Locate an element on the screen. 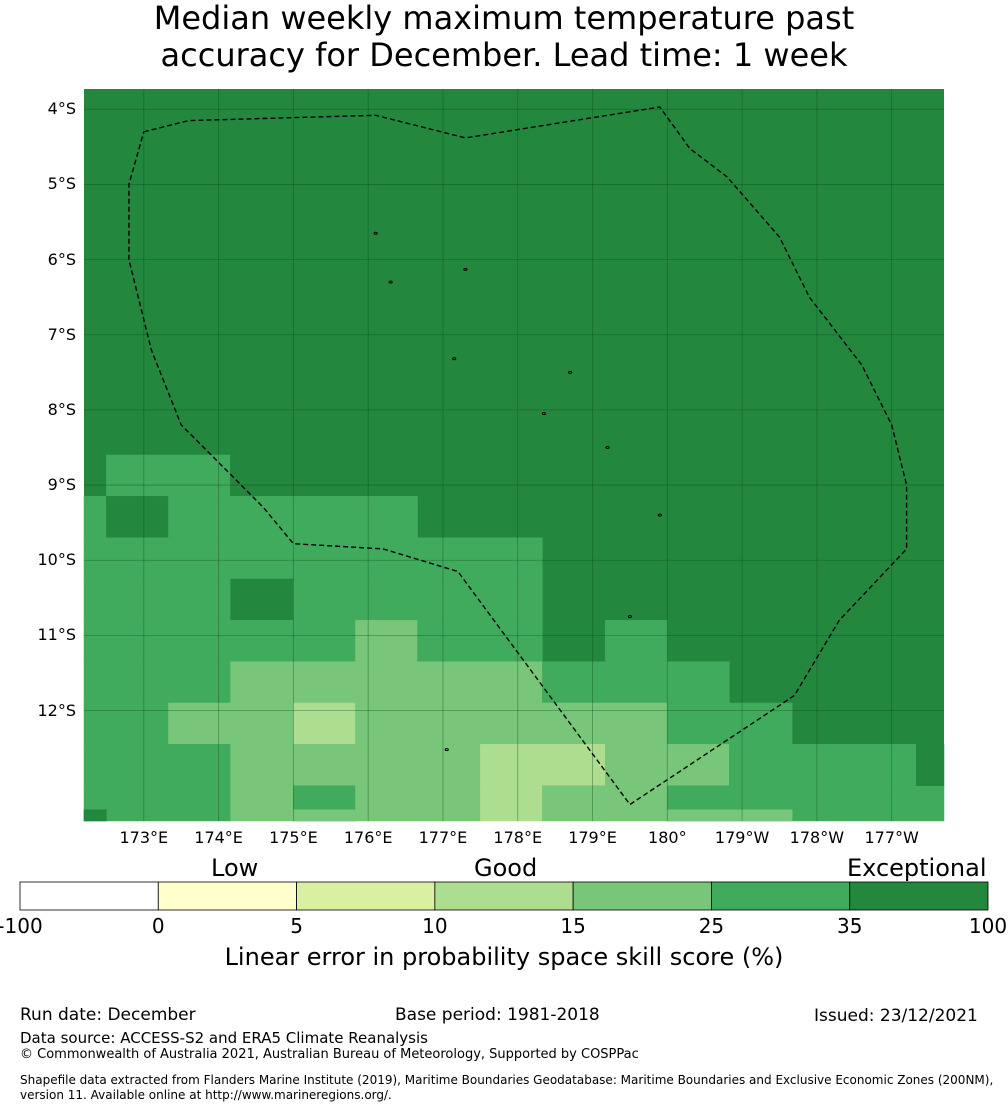 This screenshot has width=1008, height=1110. lat-tick-label: 7°S is located at coordinates (61, 334).